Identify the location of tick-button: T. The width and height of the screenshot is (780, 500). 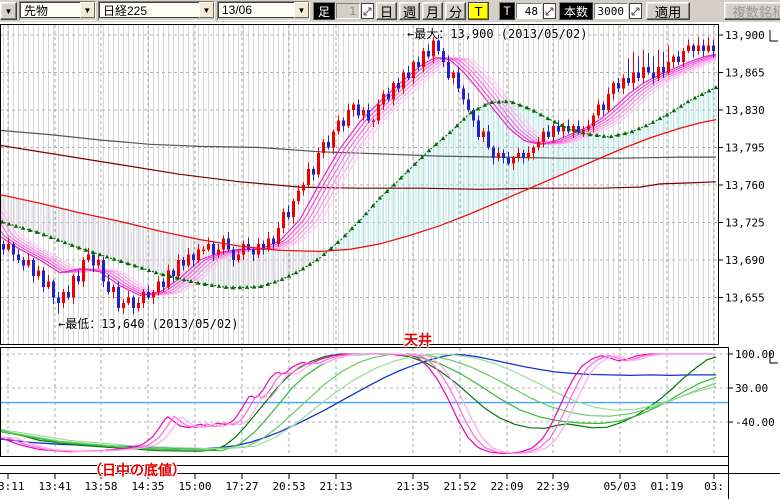
(479, 11).